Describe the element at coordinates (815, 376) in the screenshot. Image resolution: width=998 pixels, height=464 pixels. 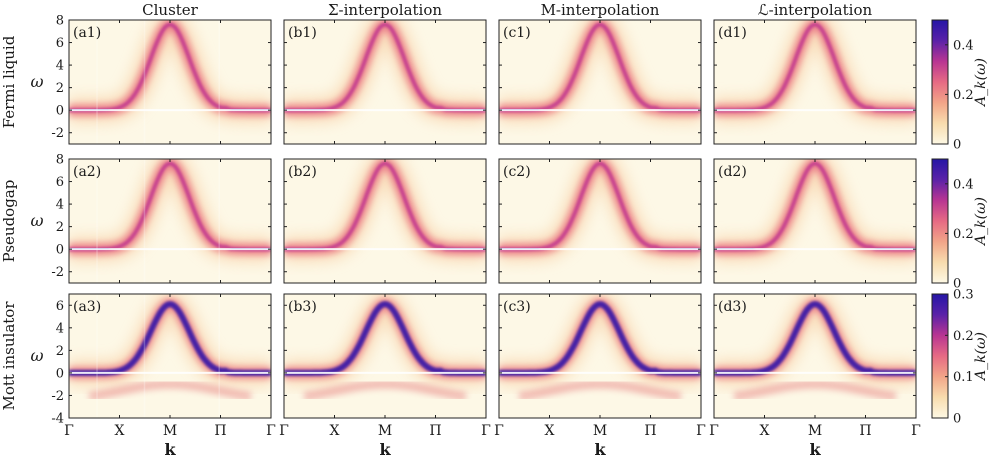
I see `panel-d3: (d3) Γ X M Π Γk` at that location.